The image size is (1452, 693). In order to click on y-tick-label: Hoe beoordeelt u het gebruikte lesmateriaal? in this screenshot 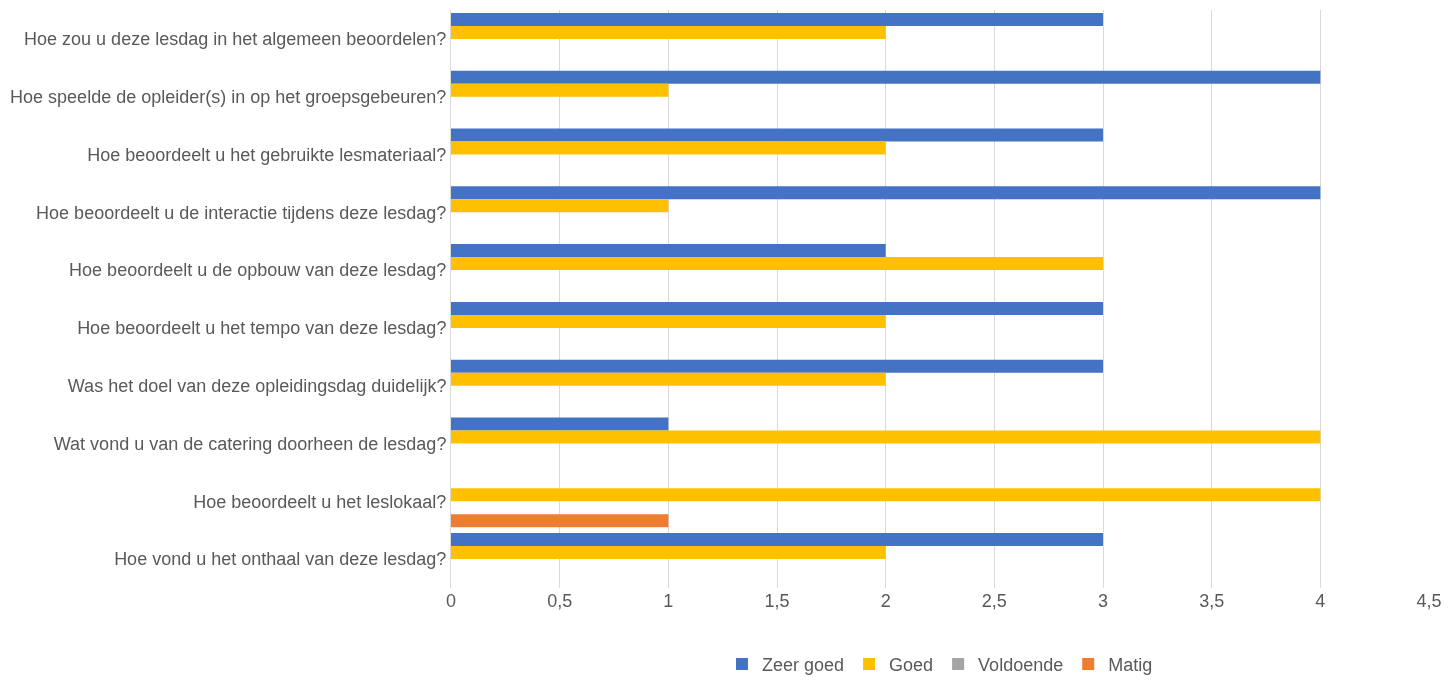, I will do `click(267, 154)`.